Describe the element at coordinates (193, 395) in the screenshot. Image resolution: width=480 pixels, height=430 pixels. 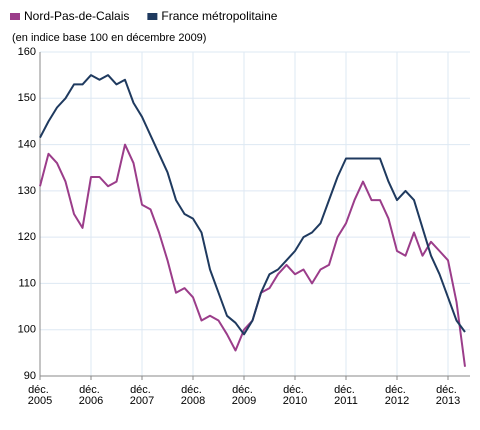
I see `x-tick-label: déc. 2008` at that location.